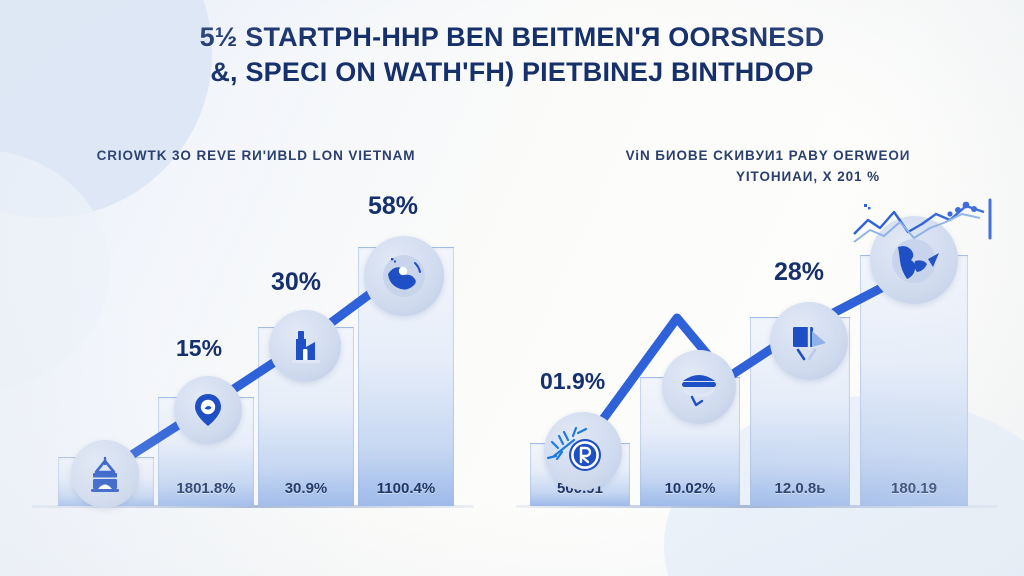  What do you see at coordinates (690, 488) in the screenshot?
I see `bar-base-label: 10.02%` at bounding box center [690, 488].